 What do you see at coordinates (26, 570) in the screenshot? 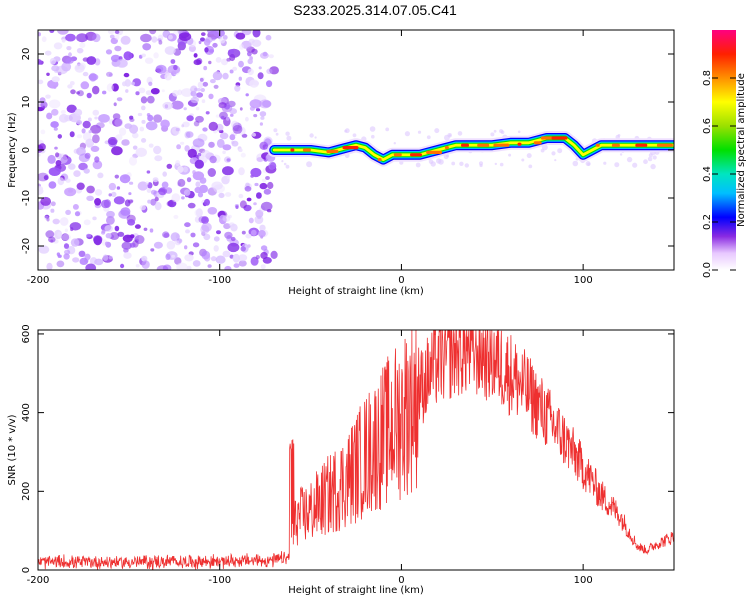
I see `bottom-ytick-label: 0` at bounding box center [26, 570].